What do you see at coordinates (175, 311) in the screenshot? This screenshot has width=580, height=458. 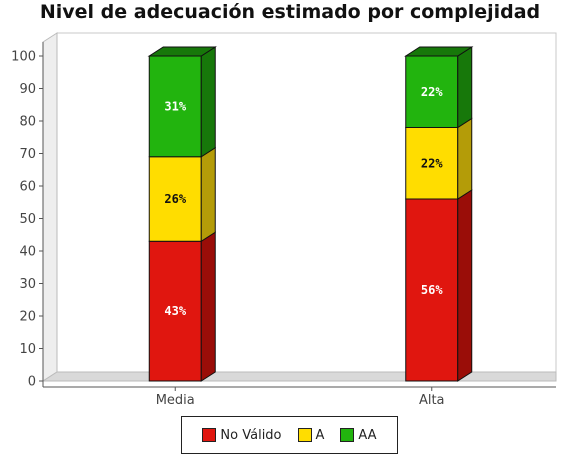 I see `data-label: 43%` at bounding box center [175, 311].